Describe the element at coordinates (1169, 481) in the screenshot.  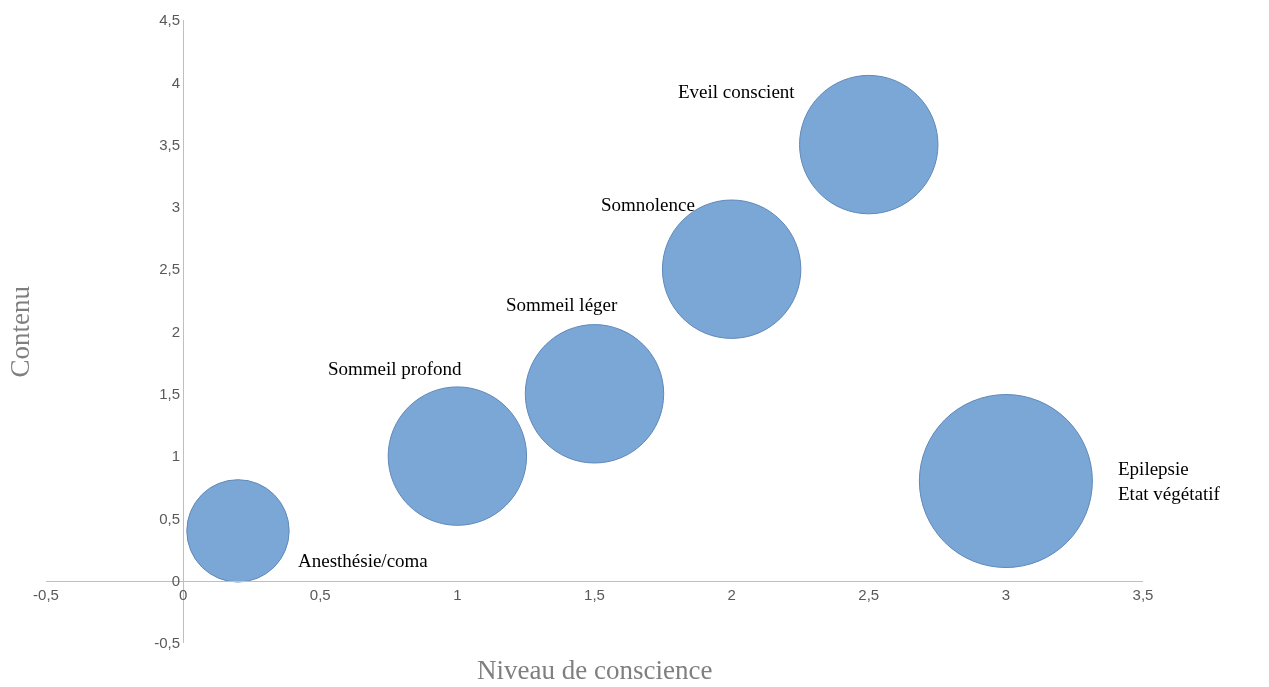
I see `annotation: Epilepsie Etat végétatif` at that location.